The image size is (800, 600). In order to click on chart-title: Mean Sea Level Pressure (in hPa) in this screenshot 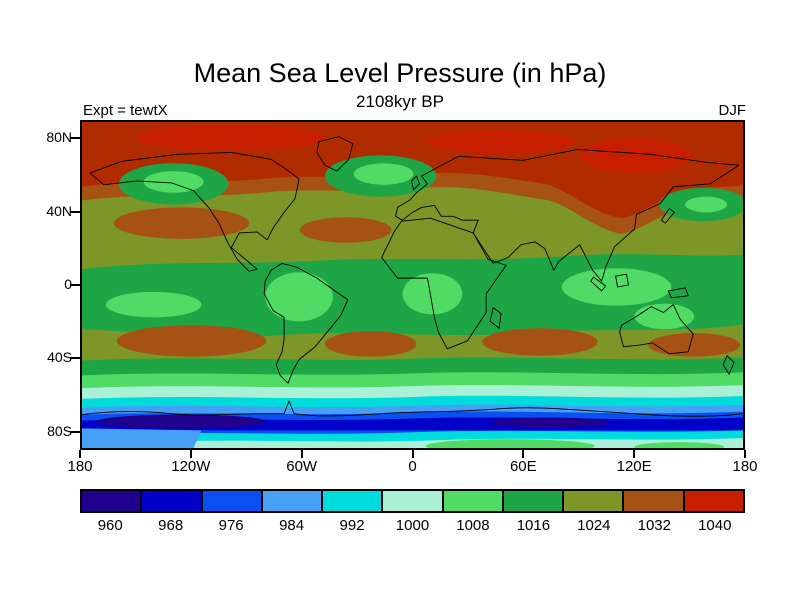, I will do `click(400, 73)`.